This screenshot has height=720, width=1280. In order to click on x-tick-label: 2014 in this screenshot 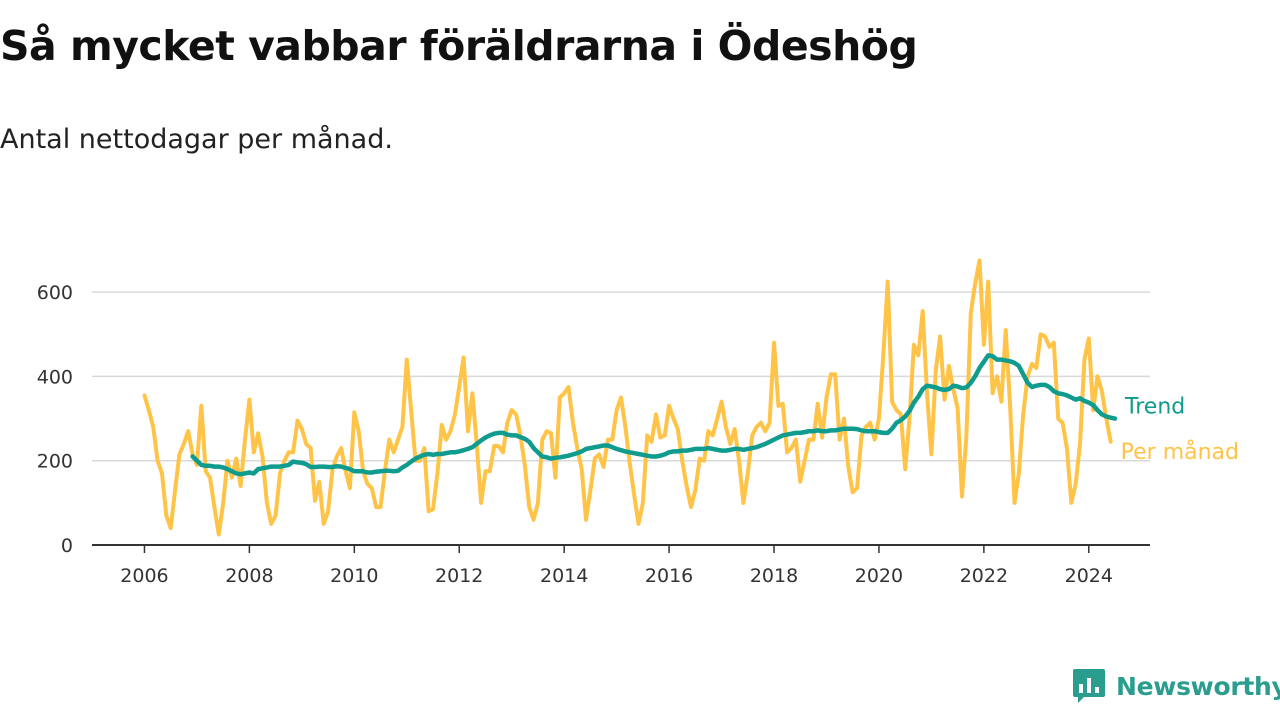, I will do `click(564, 576)`.